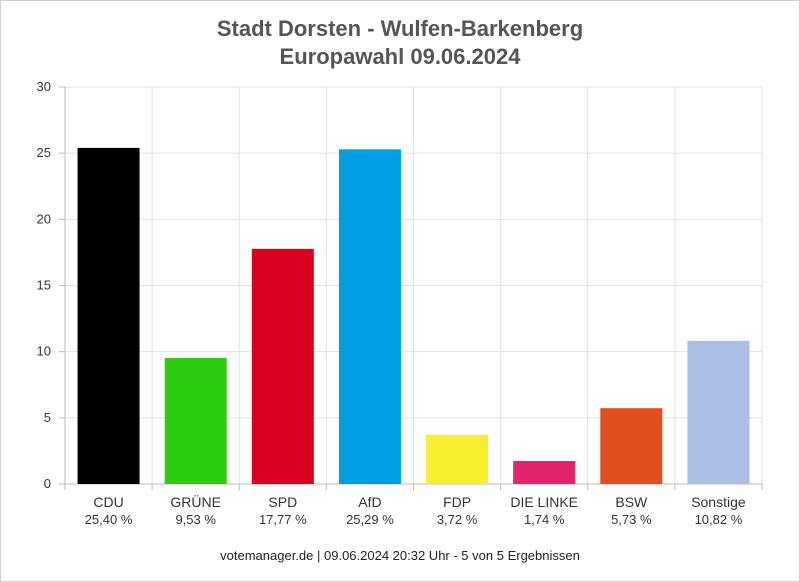 This screenshot has width=800, height=582. I want to click on x-tick-label: SPD, so click(282, 502).